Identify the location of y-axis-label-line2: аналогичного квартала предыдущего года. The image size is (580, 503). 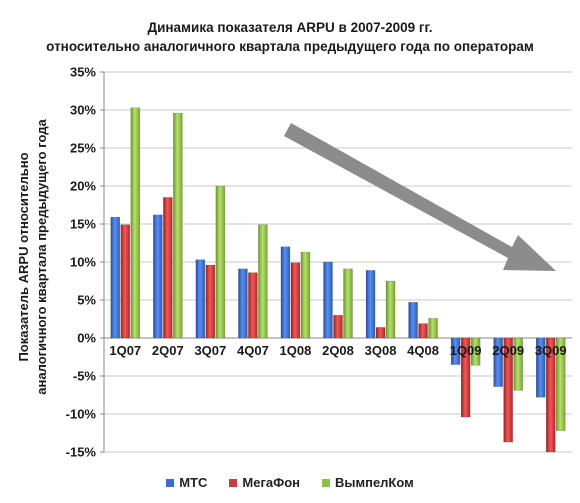
(41, 257).